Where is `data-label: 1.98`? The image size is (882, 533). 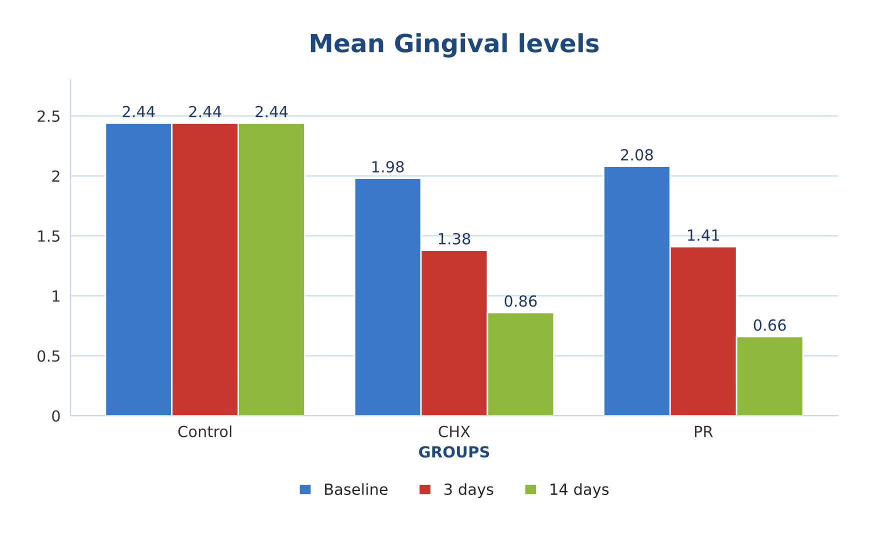 data-label: 1.98 is located at coordinates (388, 166).